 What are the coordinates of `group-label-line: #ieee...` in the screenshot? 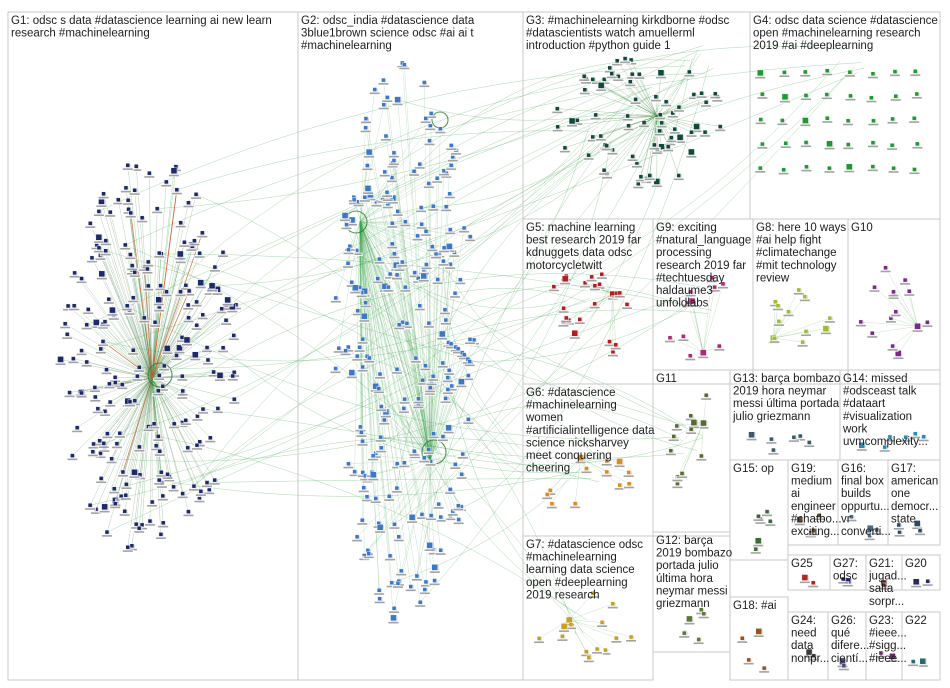 It's located at (888, 659).